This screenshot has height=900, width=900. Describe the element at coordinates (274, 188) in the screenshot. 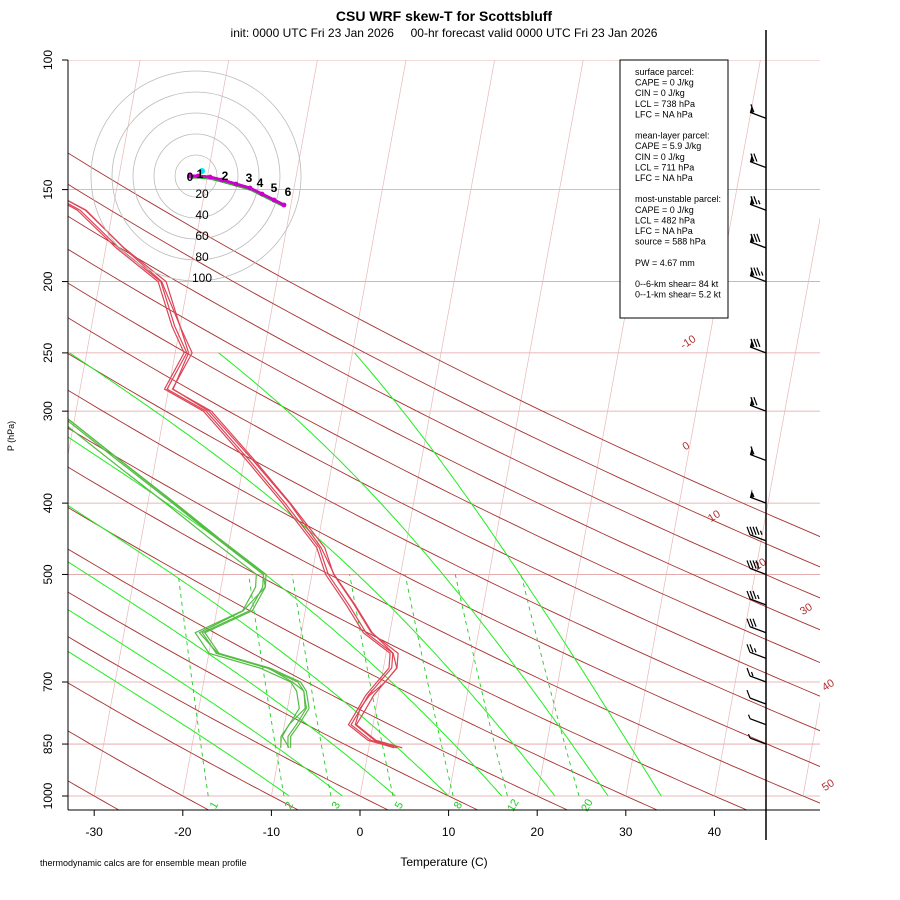

I see `hodograph-height-label: 5` at that location.